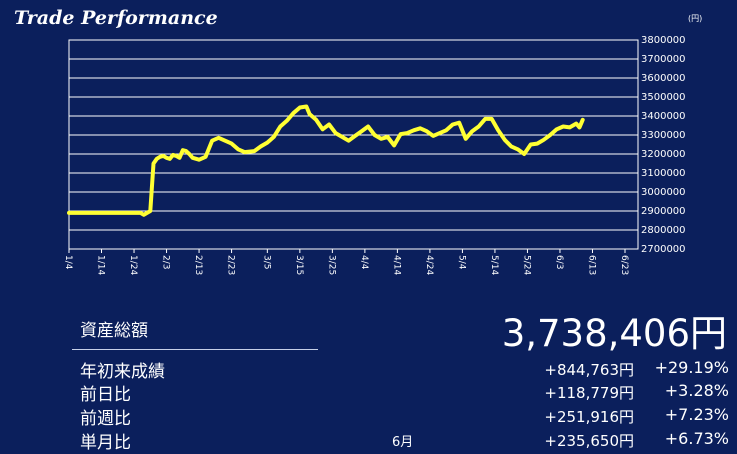 This screenshot has height=454, width=737. Describe the element at coordinates (614, 333) in the screenshot. I see `total-assets-value: 3,738,406円` at that location.